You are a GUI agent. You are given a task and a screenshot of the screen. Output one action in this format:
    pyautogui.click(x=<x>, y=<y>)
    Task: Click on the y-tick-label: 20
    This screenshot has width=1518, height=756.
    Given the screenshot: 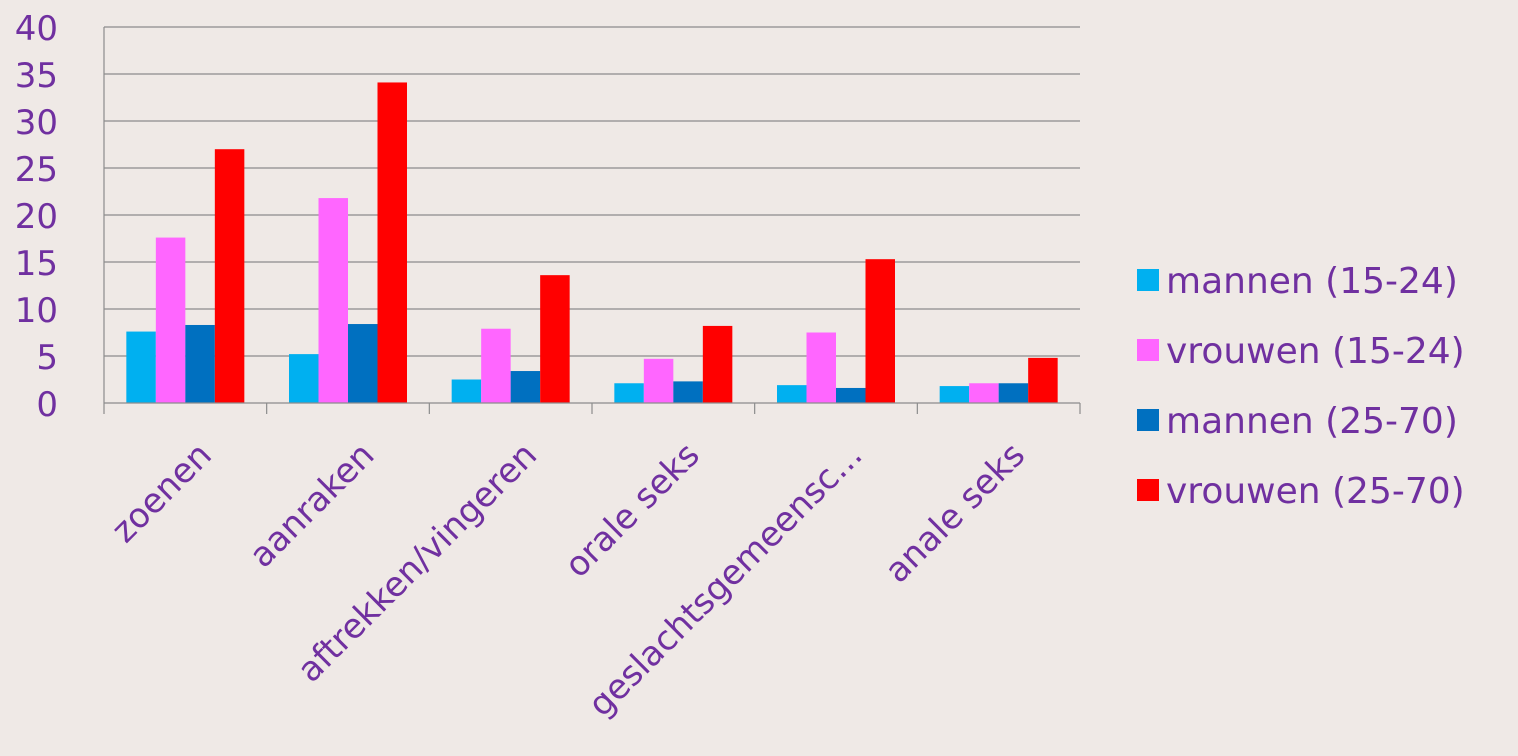 What is the action you would take?
    pyautogui.click(x=36, y=217)
    